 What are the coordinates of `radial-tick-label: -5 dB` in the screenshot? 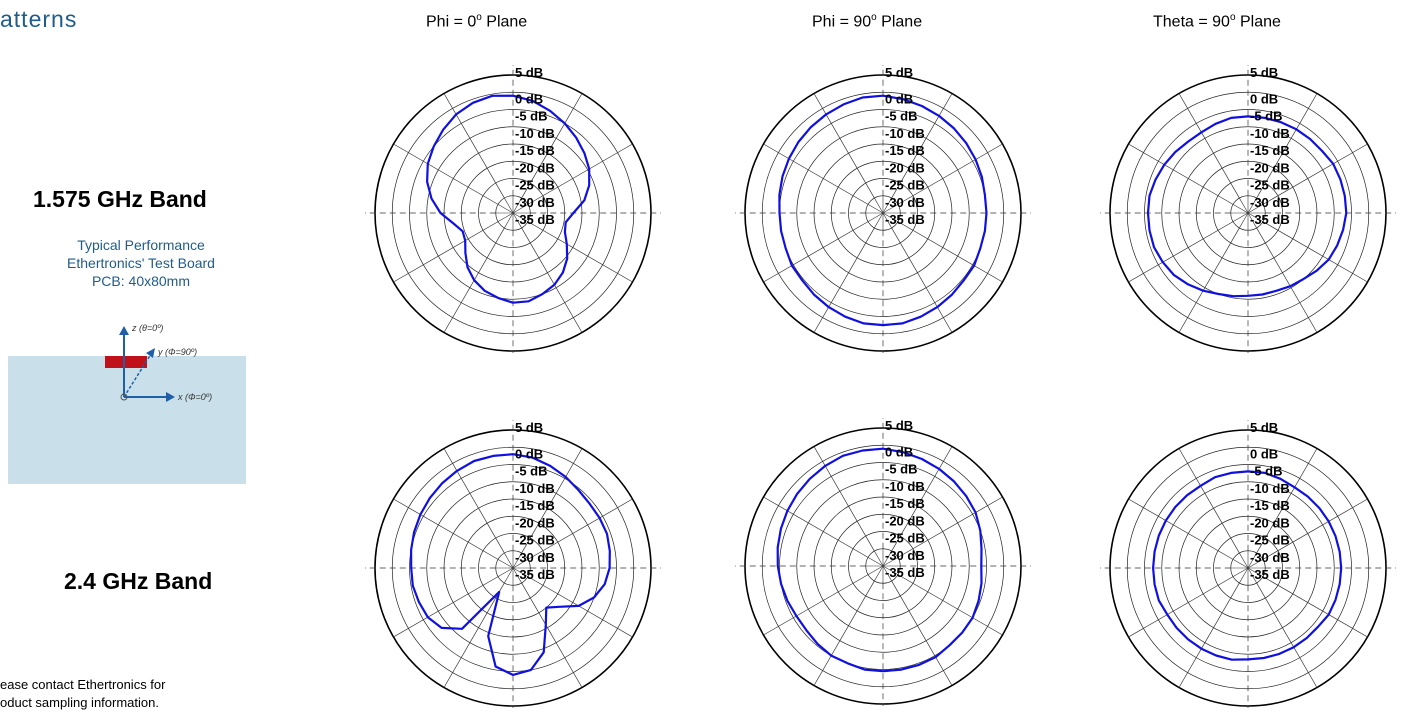 It's located at (531, 471).